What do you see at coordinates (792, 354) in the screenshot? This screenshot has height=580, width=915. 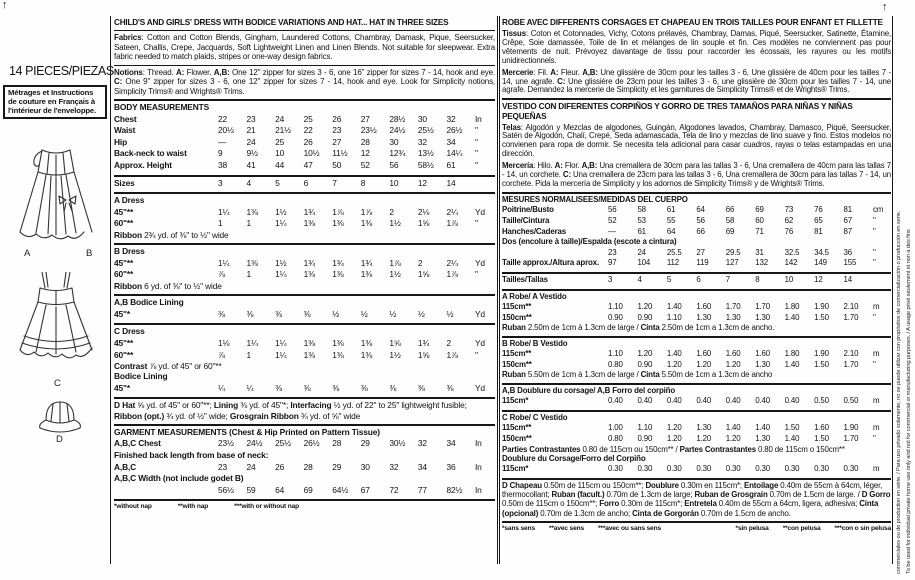 I see `table-cell: 1.80` at bounding box center [792, 354].